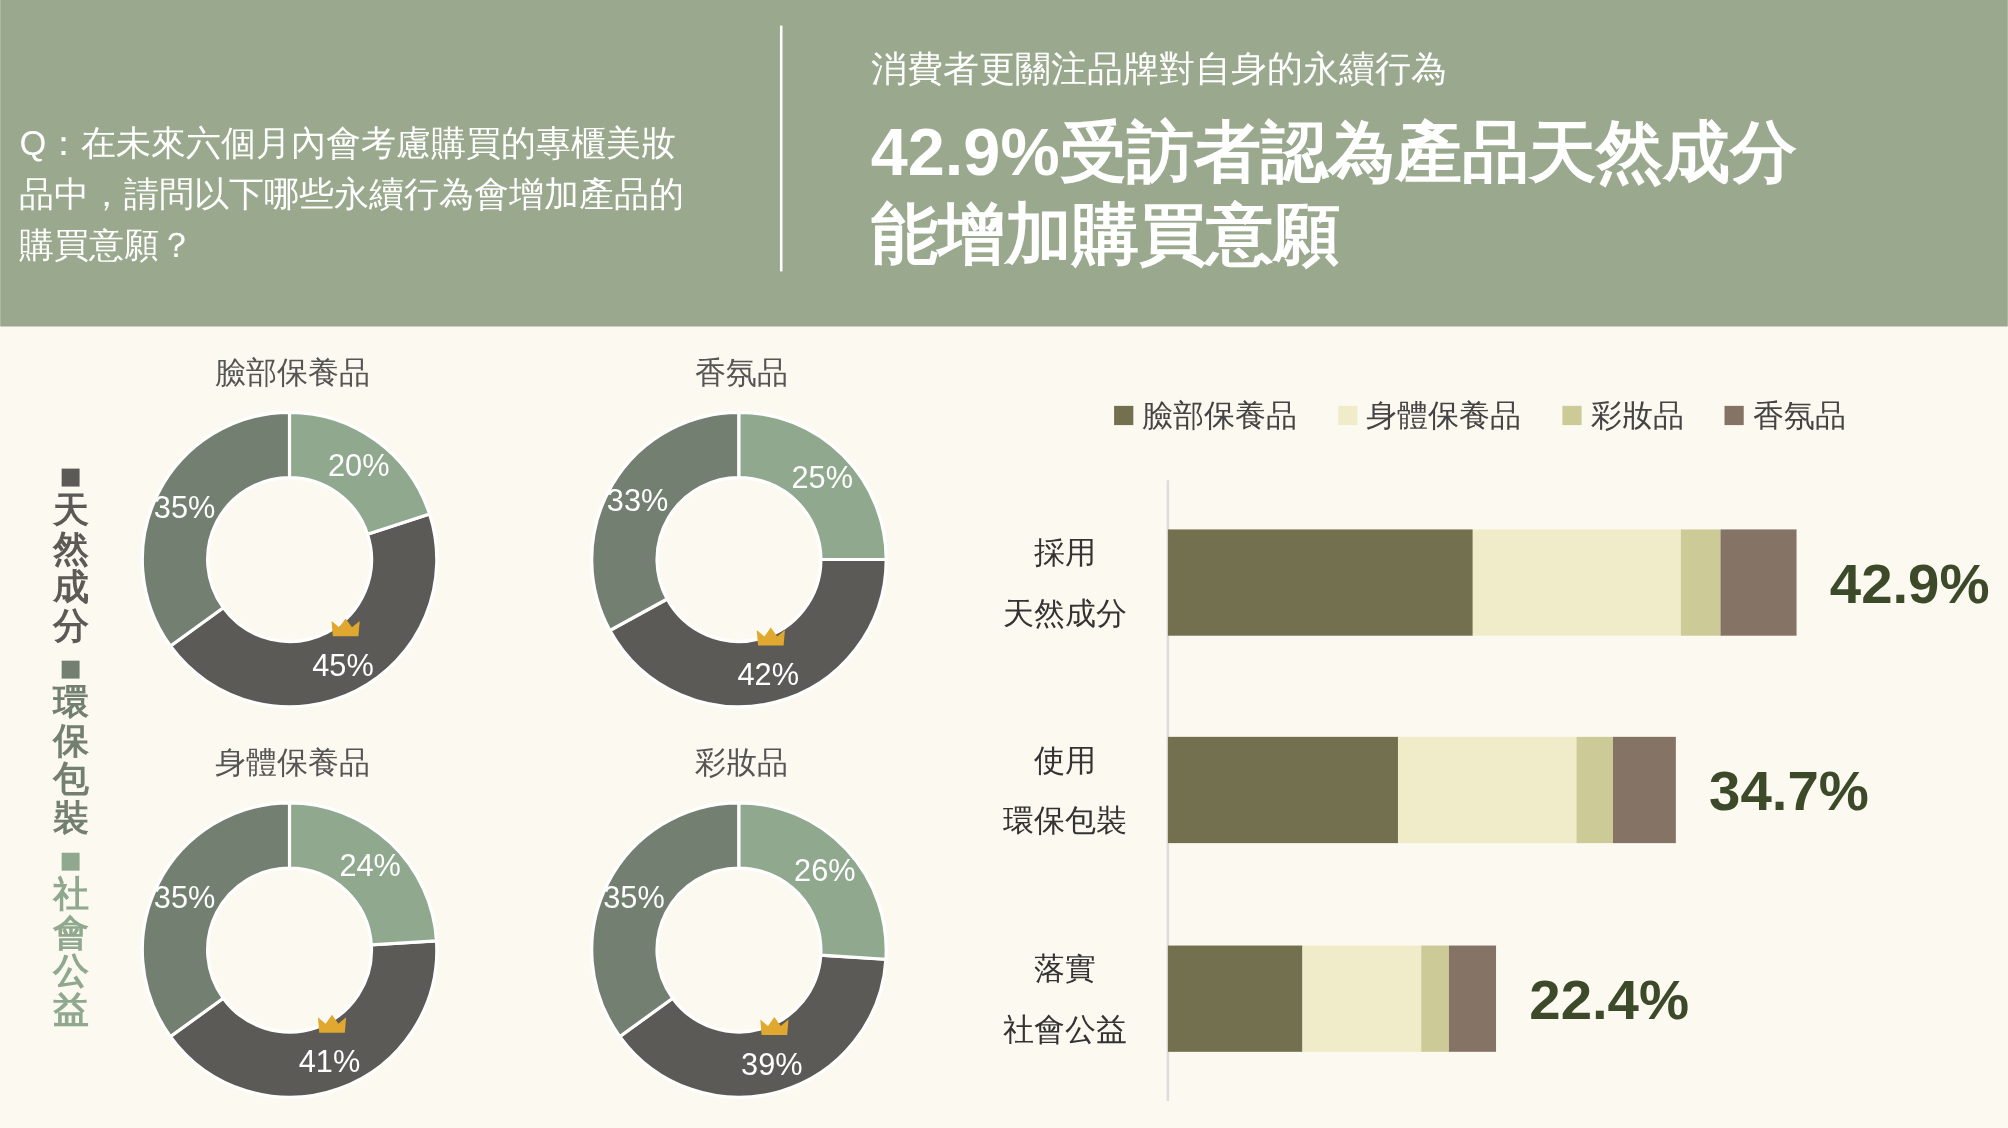  What do you see at coordinates (343, 665) in the screenshot?
I see `data-label: 45%` at bounding box center [343, 665].